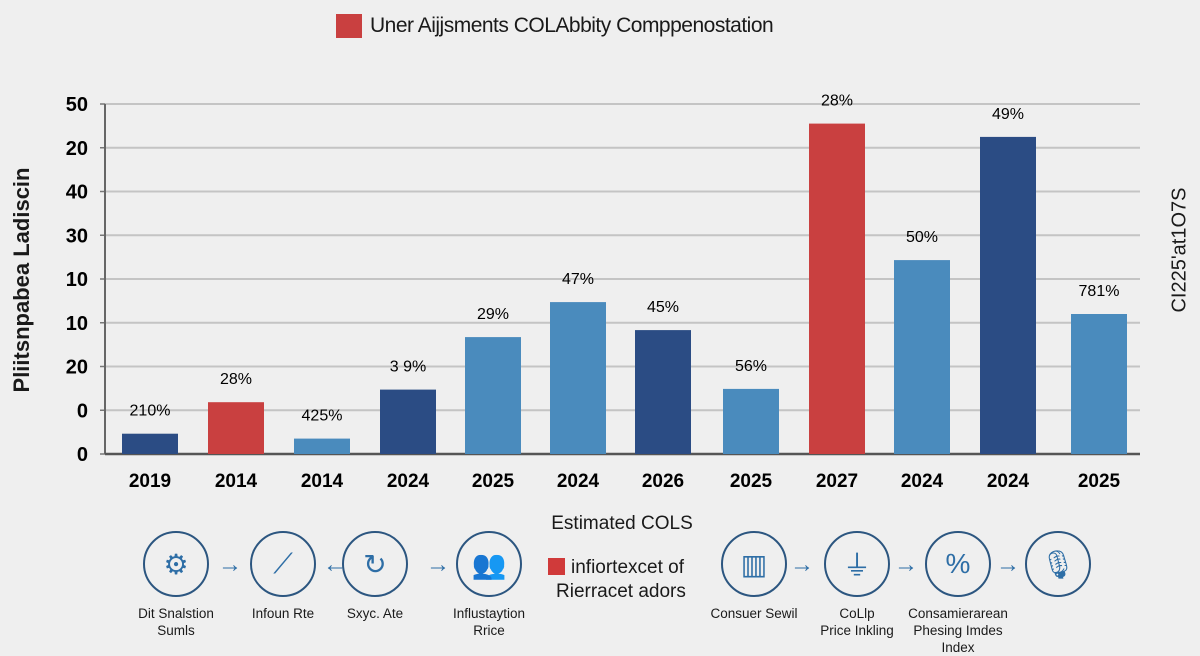 The image size is (1200, 656). I want to click on data-label: 781%, so click(1099, 291).